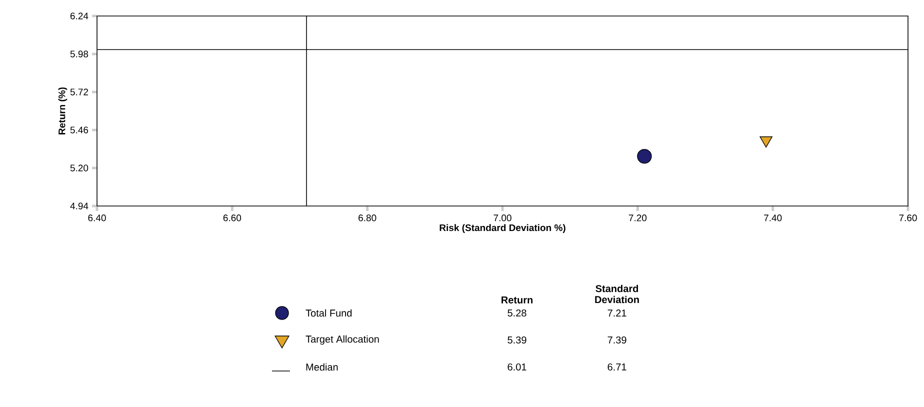 Image resolution: width=924 pixels, height=407 pixels. Describe the element at coordinates (79, 168) in the screenshot. I see `y-tick-label: 5.20` at that location.